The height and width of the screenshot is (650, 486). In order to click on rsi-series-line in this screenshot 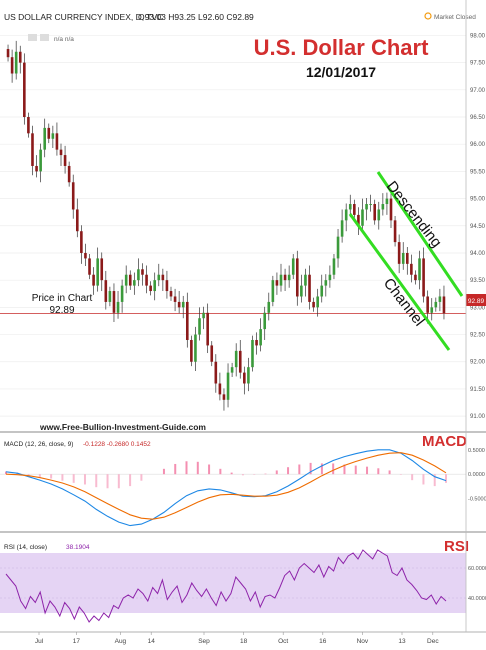, I will do `click(226, 586)`.